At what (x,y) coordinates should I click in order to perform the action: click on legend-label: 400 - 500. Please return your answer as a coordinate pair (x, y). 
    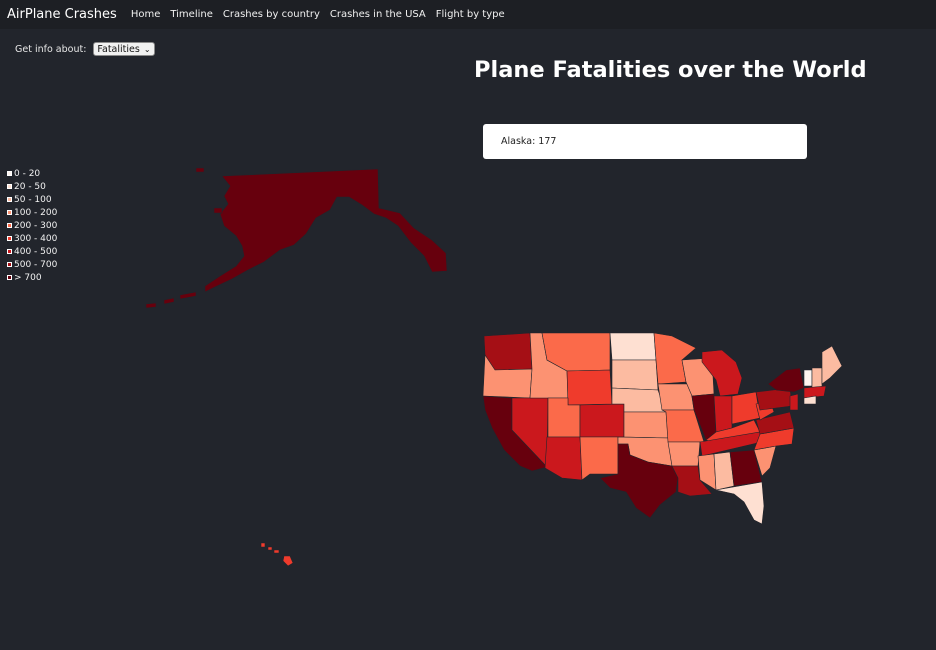
    Looking at the image, I should click on (36, 251).